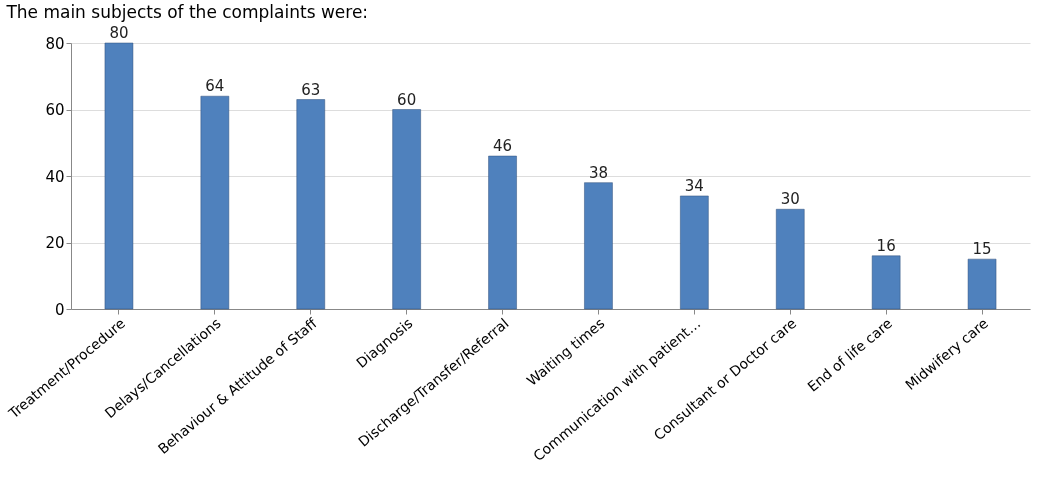 The width and height of the screenshot is (1062, 484). Describe the element at coordinates (886, 245) in the screenshot. I see `data-label: 16` at that location.